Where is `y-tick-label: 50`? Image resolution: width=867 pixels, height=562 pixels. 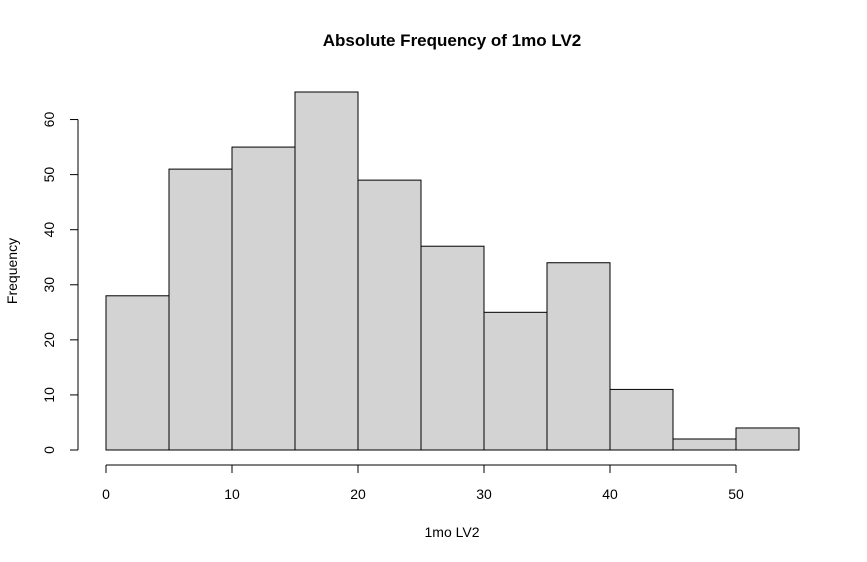 y-tick-label: 50 is located at coordinates (49, 175).